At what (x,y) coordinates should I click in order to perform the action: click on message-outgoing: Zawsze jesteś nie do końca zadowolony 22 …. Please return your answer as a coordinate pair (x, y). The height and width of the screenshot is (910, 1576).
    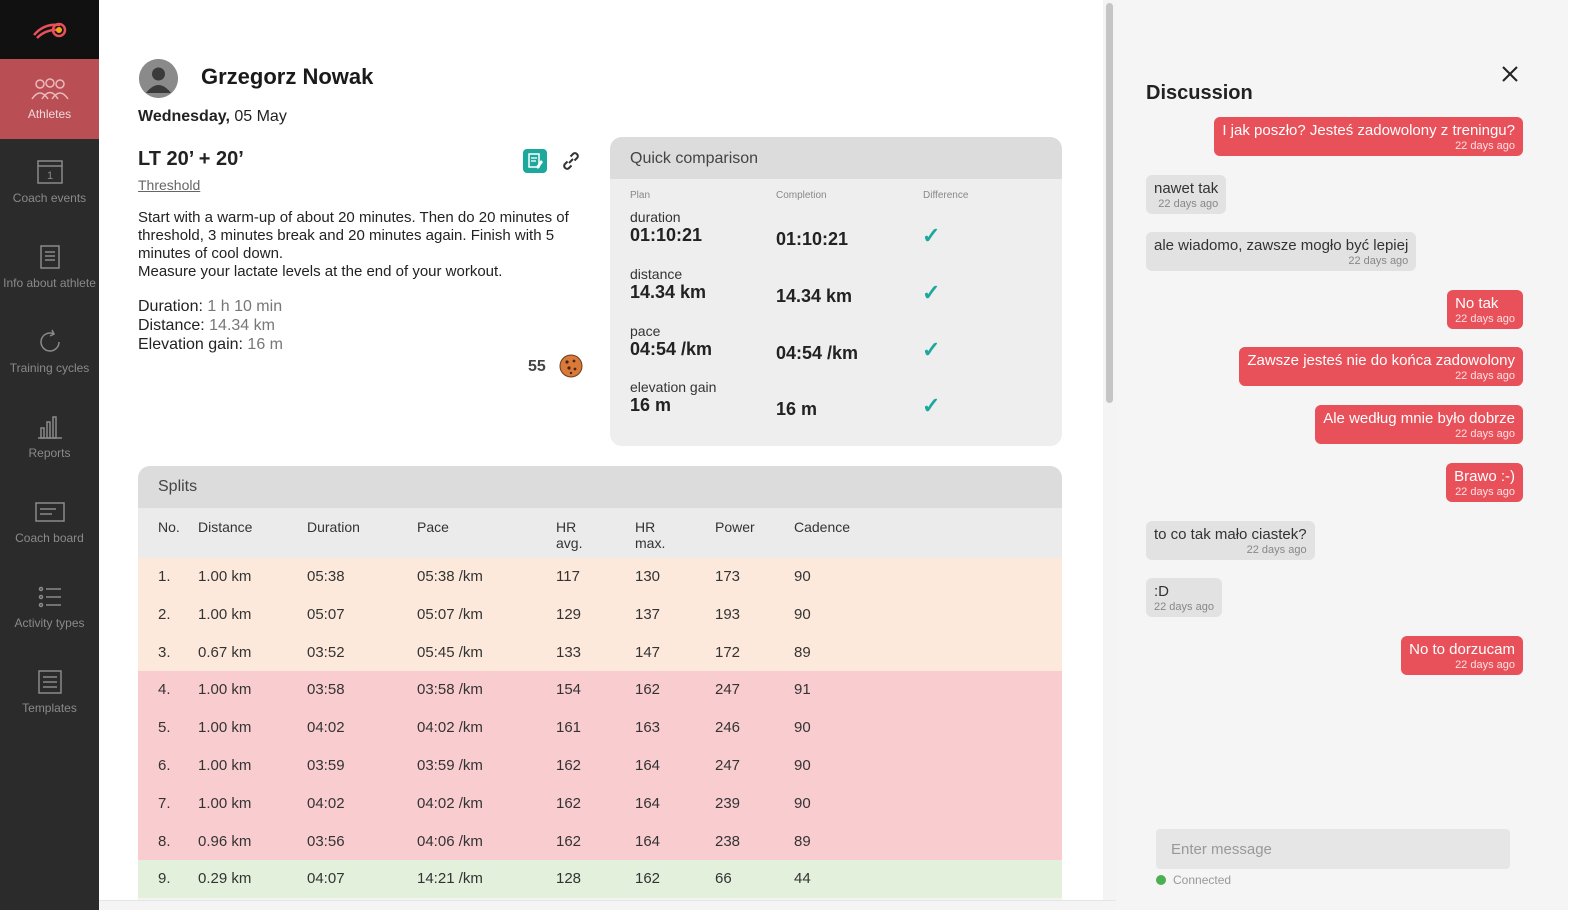
    Looking at the image, I should click on (1381, 366).